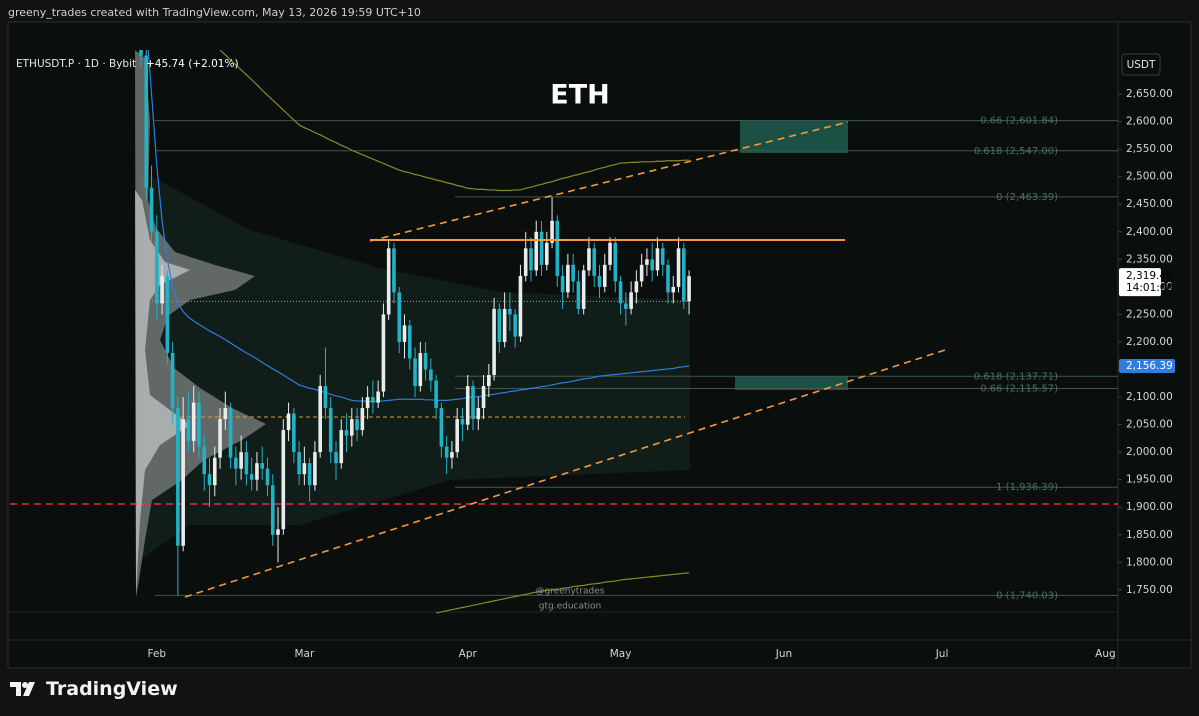 The width and height of the screenshot is (1199, 716). Describe the element at coordinates (192, 64) in the screenshot. I see `change: +45.74 (+2.01%)` at that location.